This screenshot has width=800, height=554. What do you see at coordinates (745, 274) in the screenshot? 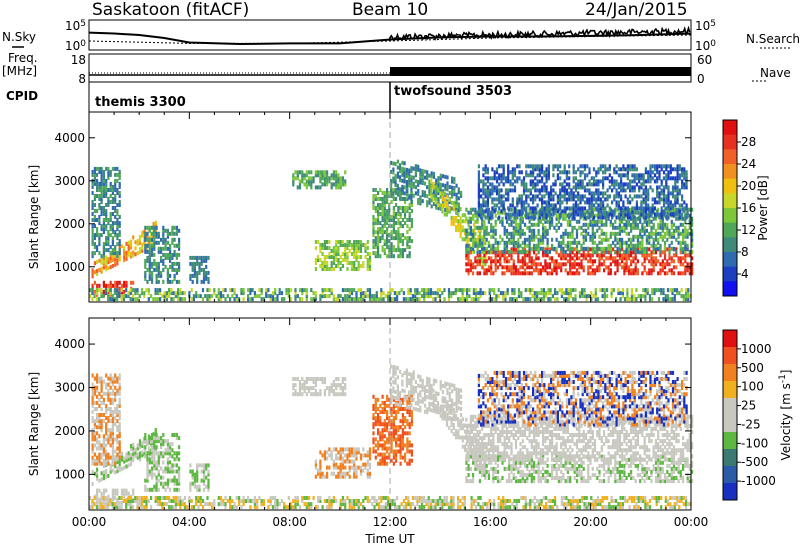
I see `power-colorbar-label-0: 4` at bounding box center [745, 274].